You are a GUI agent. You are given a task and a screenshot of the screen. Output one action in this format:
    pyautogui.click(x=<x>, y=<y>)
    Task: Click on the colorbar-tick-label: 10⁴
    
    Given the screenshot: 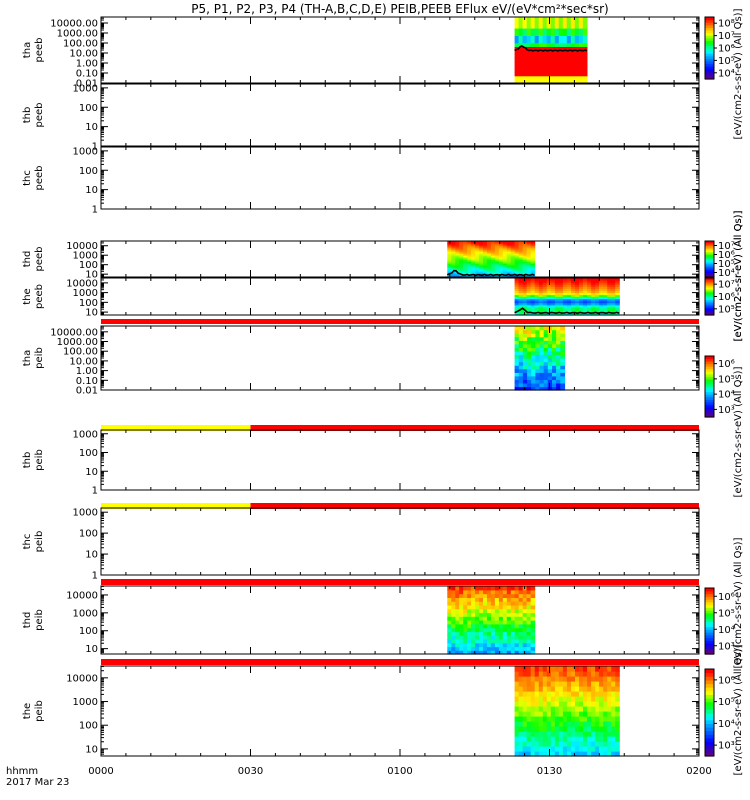 What is the action you would take?
    pyautogui.click(x=726, y=630)
    